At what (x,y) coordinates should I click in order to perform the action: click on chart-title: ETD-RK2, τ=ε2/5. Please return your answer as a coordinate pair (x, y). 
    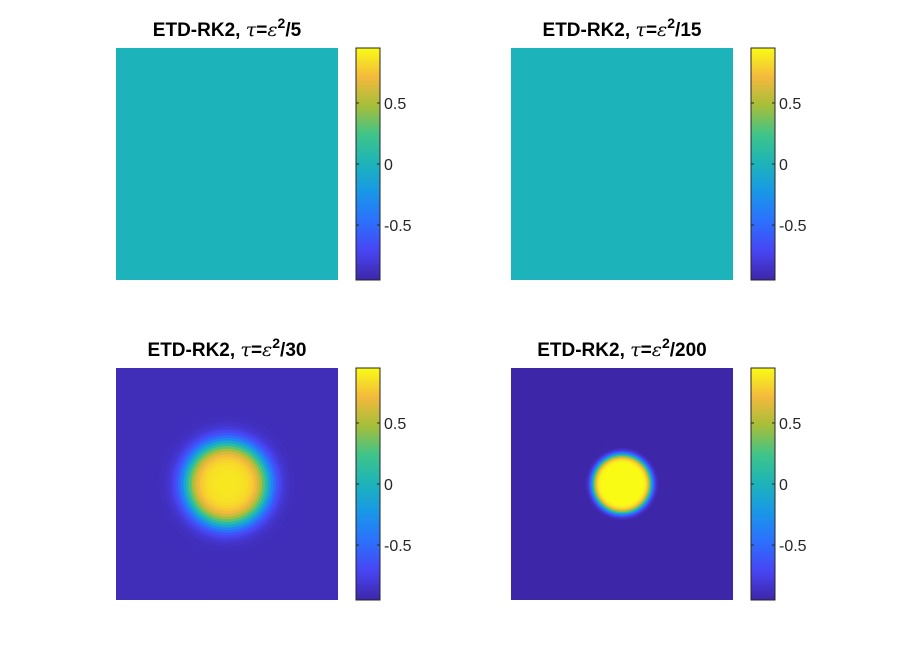
    Looking at the image, I should click on (227, 28).